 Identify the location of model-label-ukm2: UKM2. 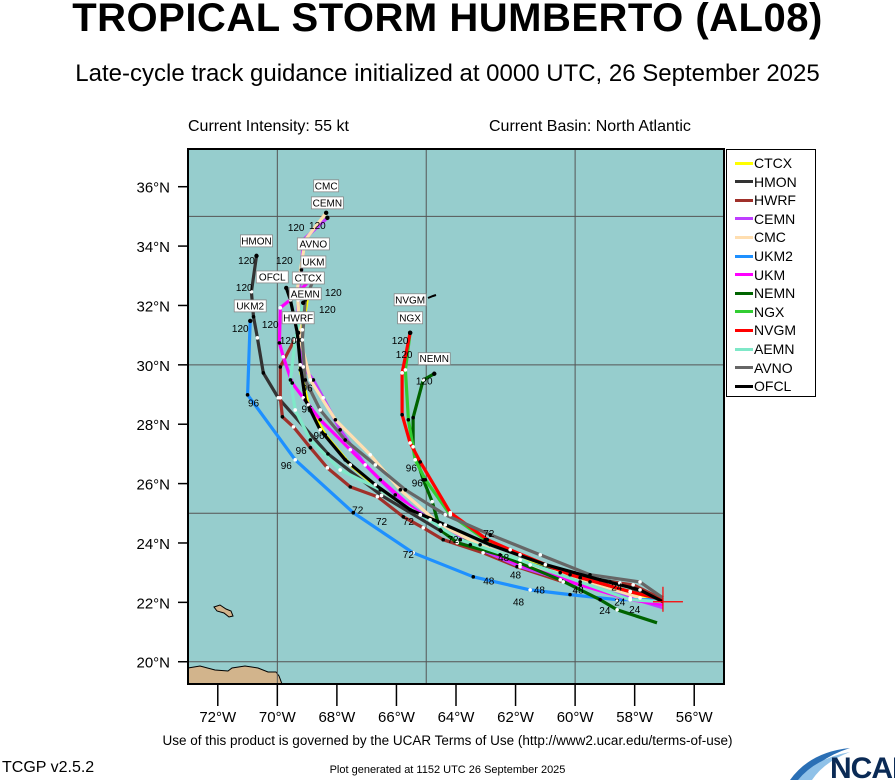
(250, 305).